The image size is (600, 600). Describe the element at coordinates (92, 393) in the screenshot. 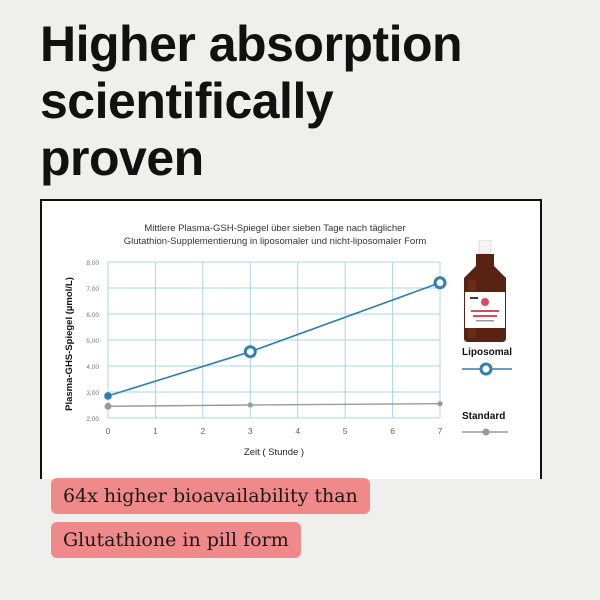

I see `y-tick-label: 3,00` at that location.